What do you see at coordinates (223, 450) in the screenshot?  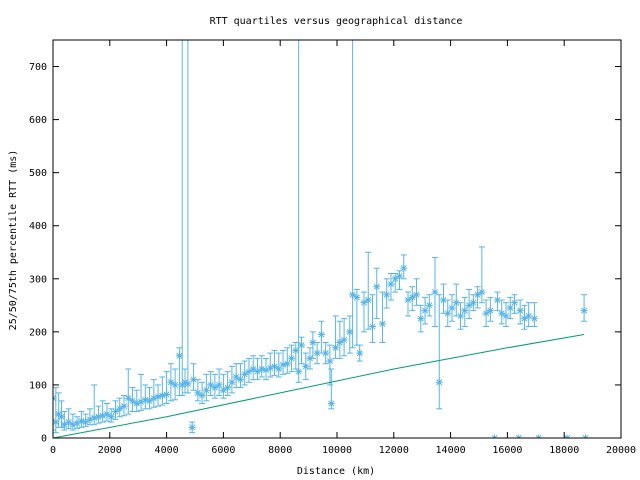 I see `x-tick-label: 6000` at bounding box center [223, 450].